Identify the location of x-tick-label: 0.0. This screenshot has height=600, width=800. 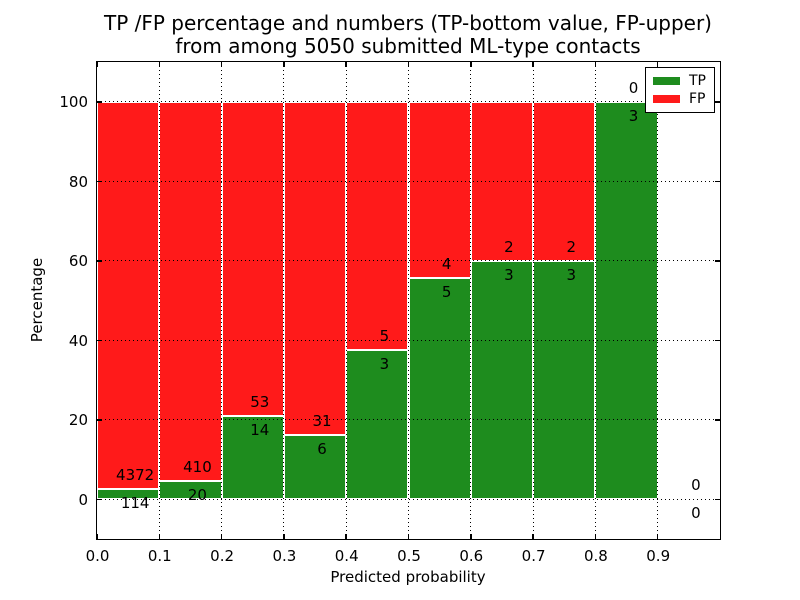
(97, 556).